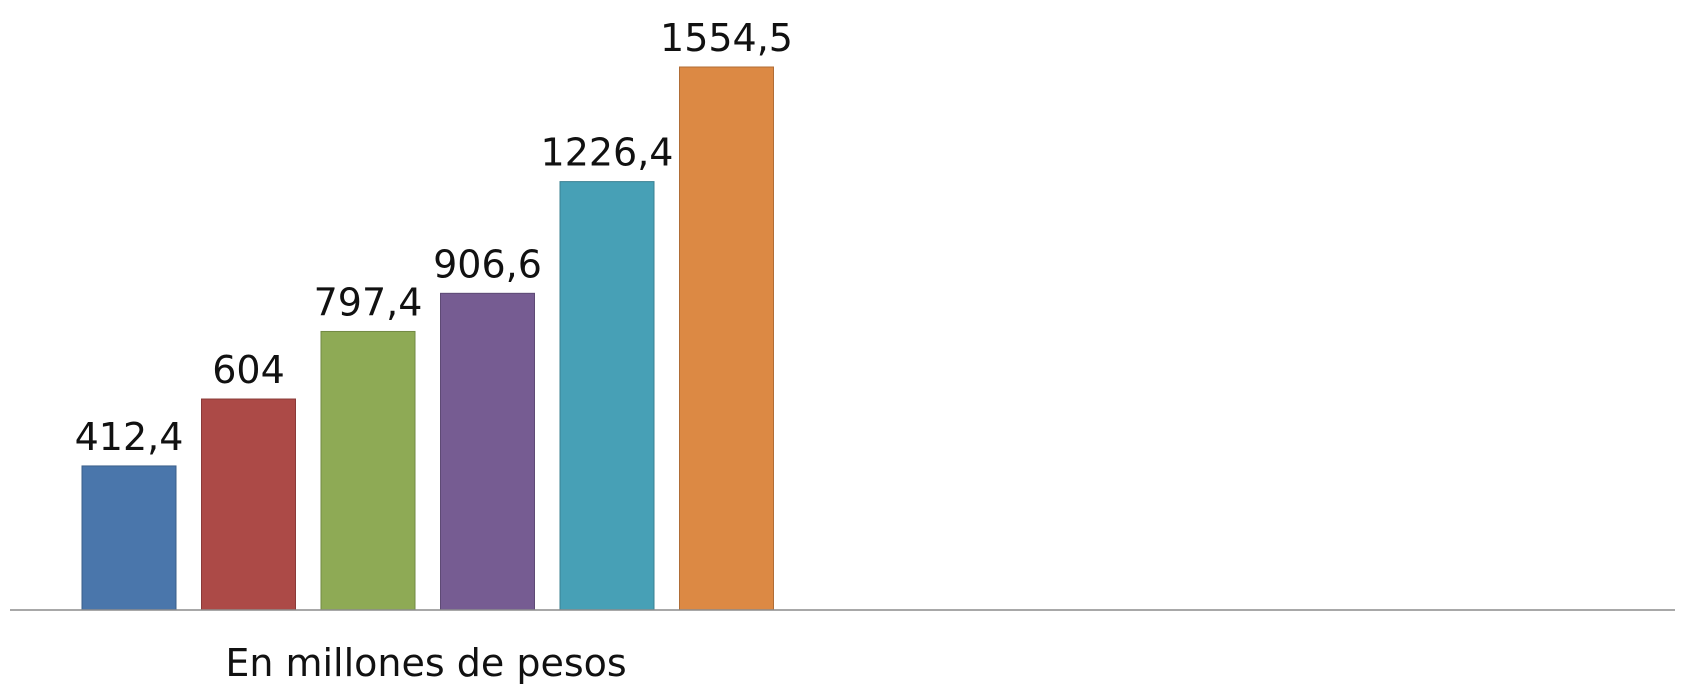 The width and height of the screenshot is (1683, 696). What do you see at coordinates (726, 38) in the screenshot?
I see `data-label-6: 1554,5` at bounding box center [726, 38].